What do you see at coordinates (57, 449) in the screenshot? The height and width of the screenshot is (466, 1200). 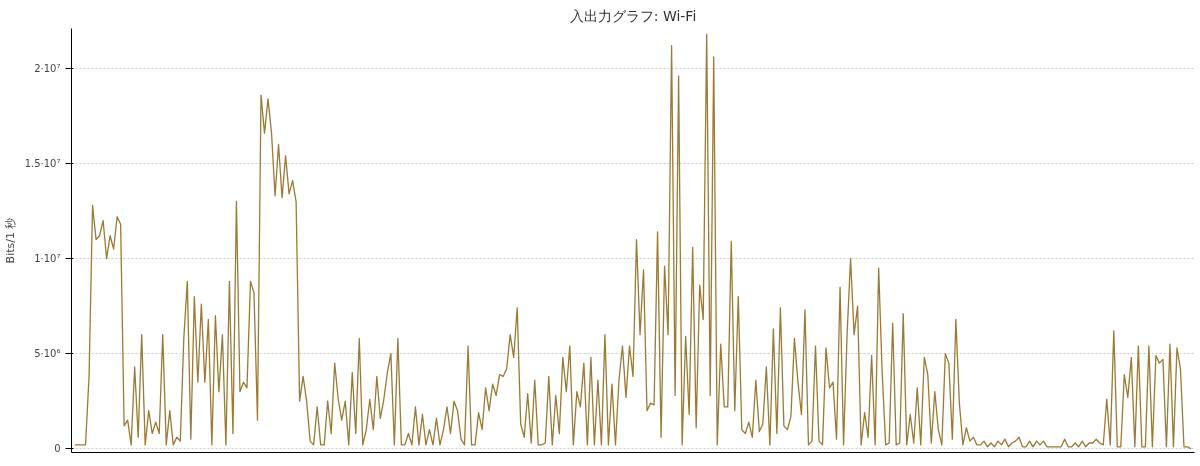 I see `y-tick-label: 0` at bounding box center [57, 449].